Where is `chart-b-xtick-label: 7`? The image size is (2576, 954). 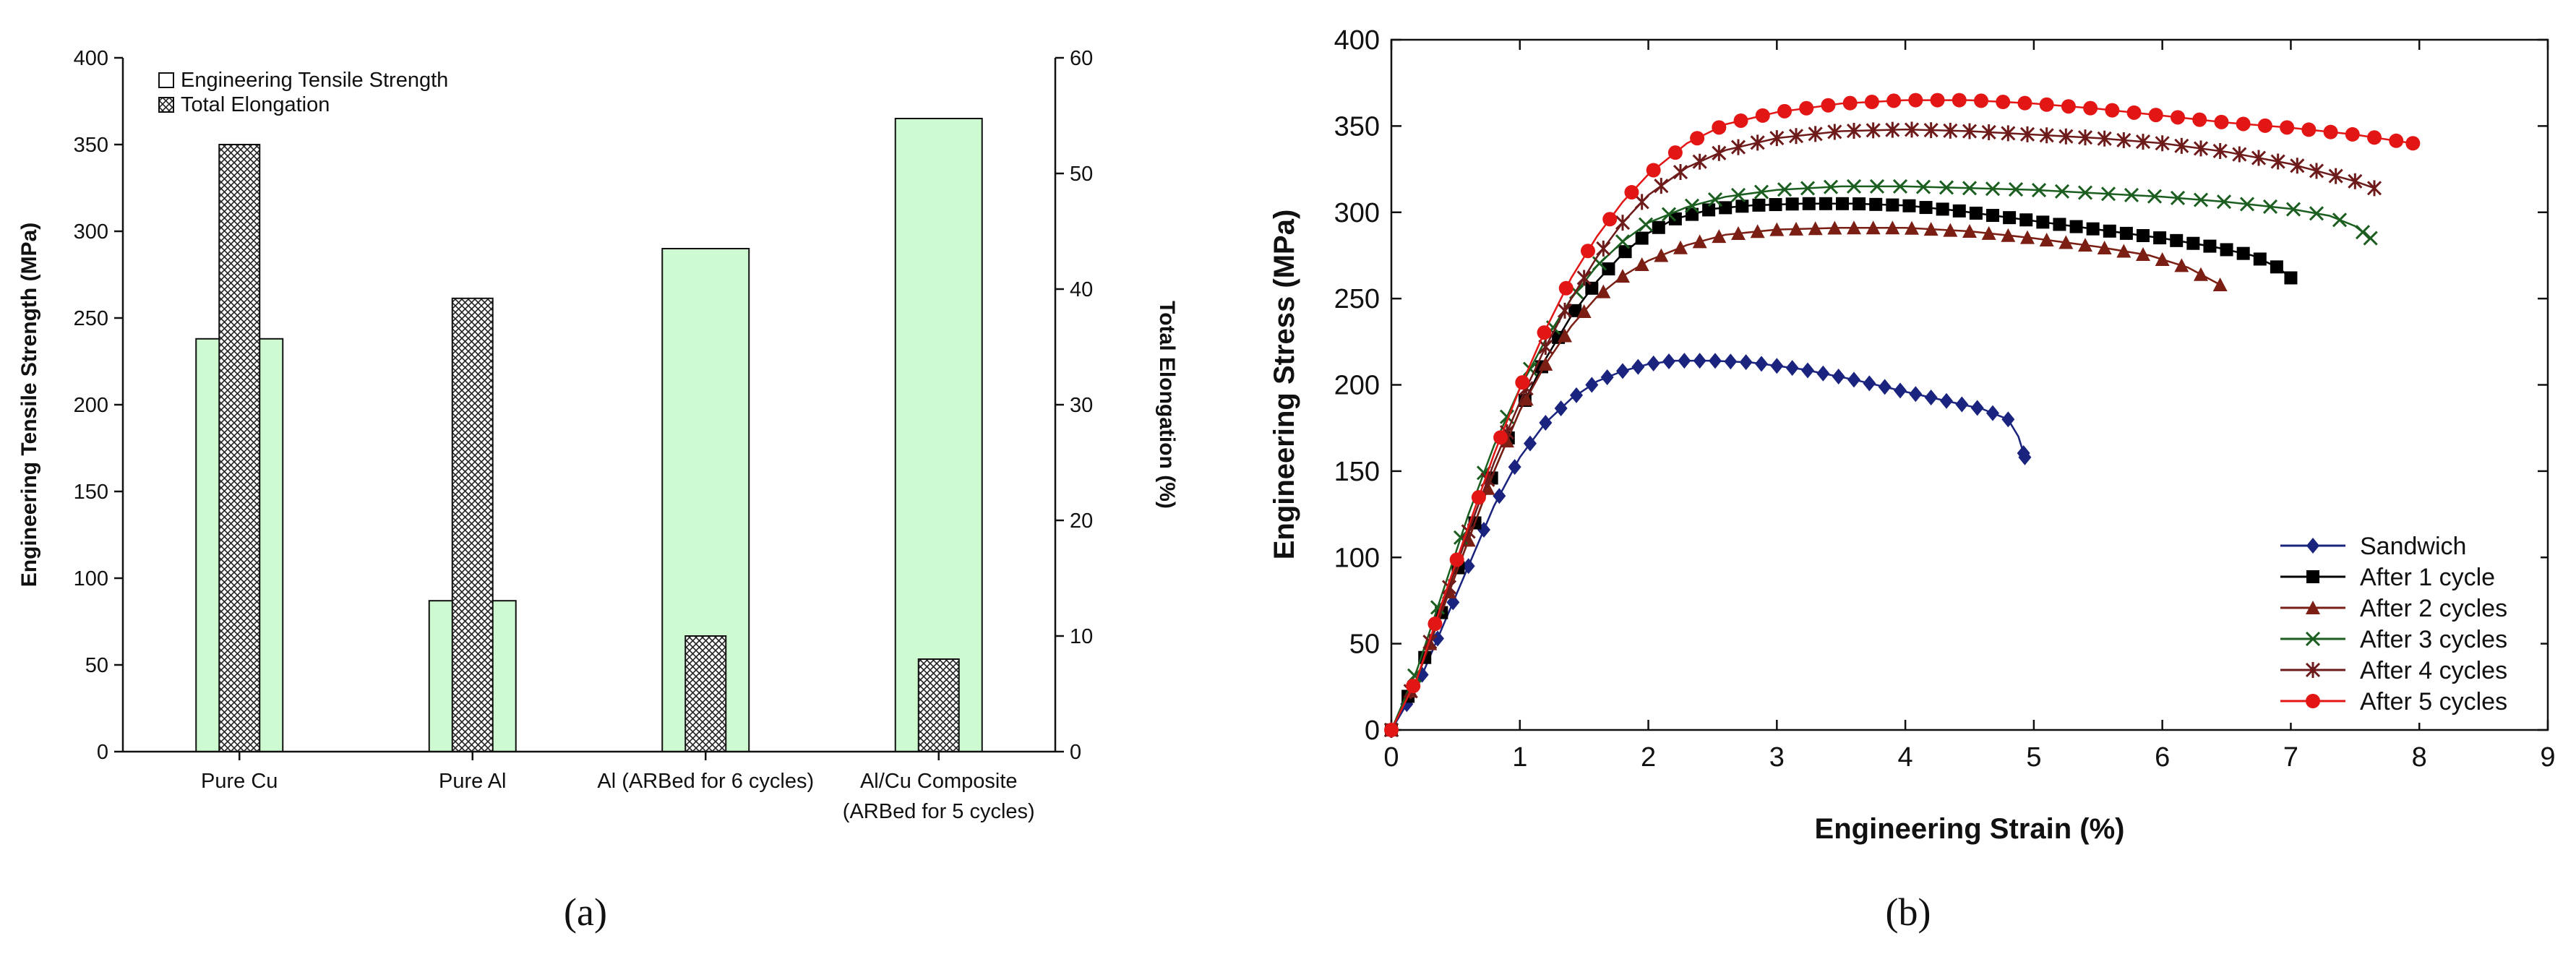
chart-b-xtick-label: 7 is located at coordinates (2290, 758).